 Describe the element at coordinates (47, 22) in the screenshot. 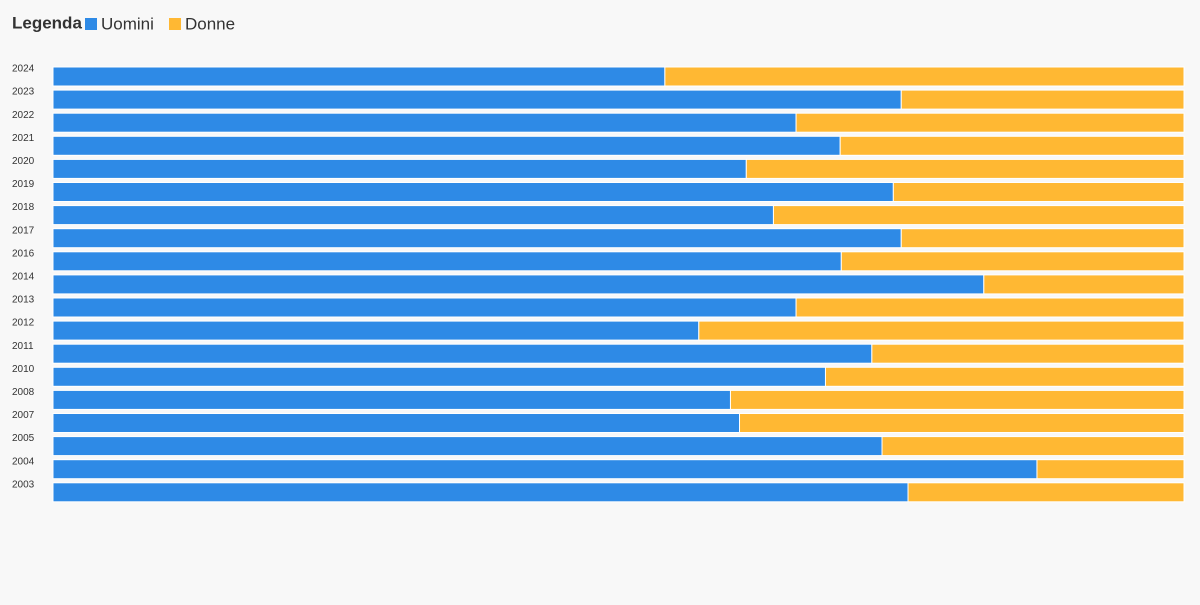

I see `legend-title: Legenda` at that location.